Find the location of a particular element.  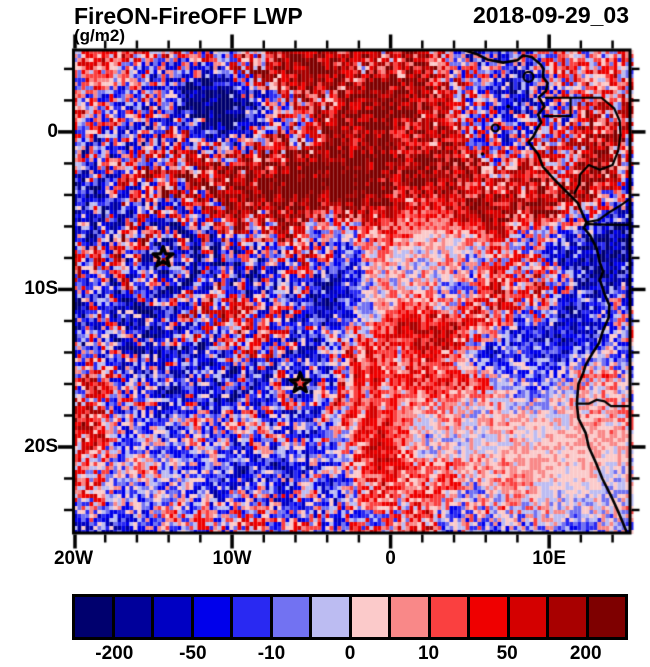

colorbar-tick-label: -10 is located at coordinates (271, 653).